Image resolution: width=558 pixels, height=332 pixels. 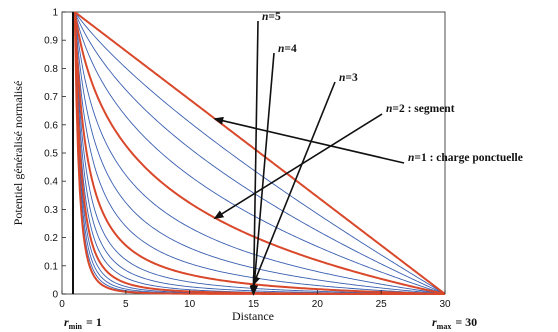 I want to click on annotation-n3: n=3, so click(x=348, y=78).